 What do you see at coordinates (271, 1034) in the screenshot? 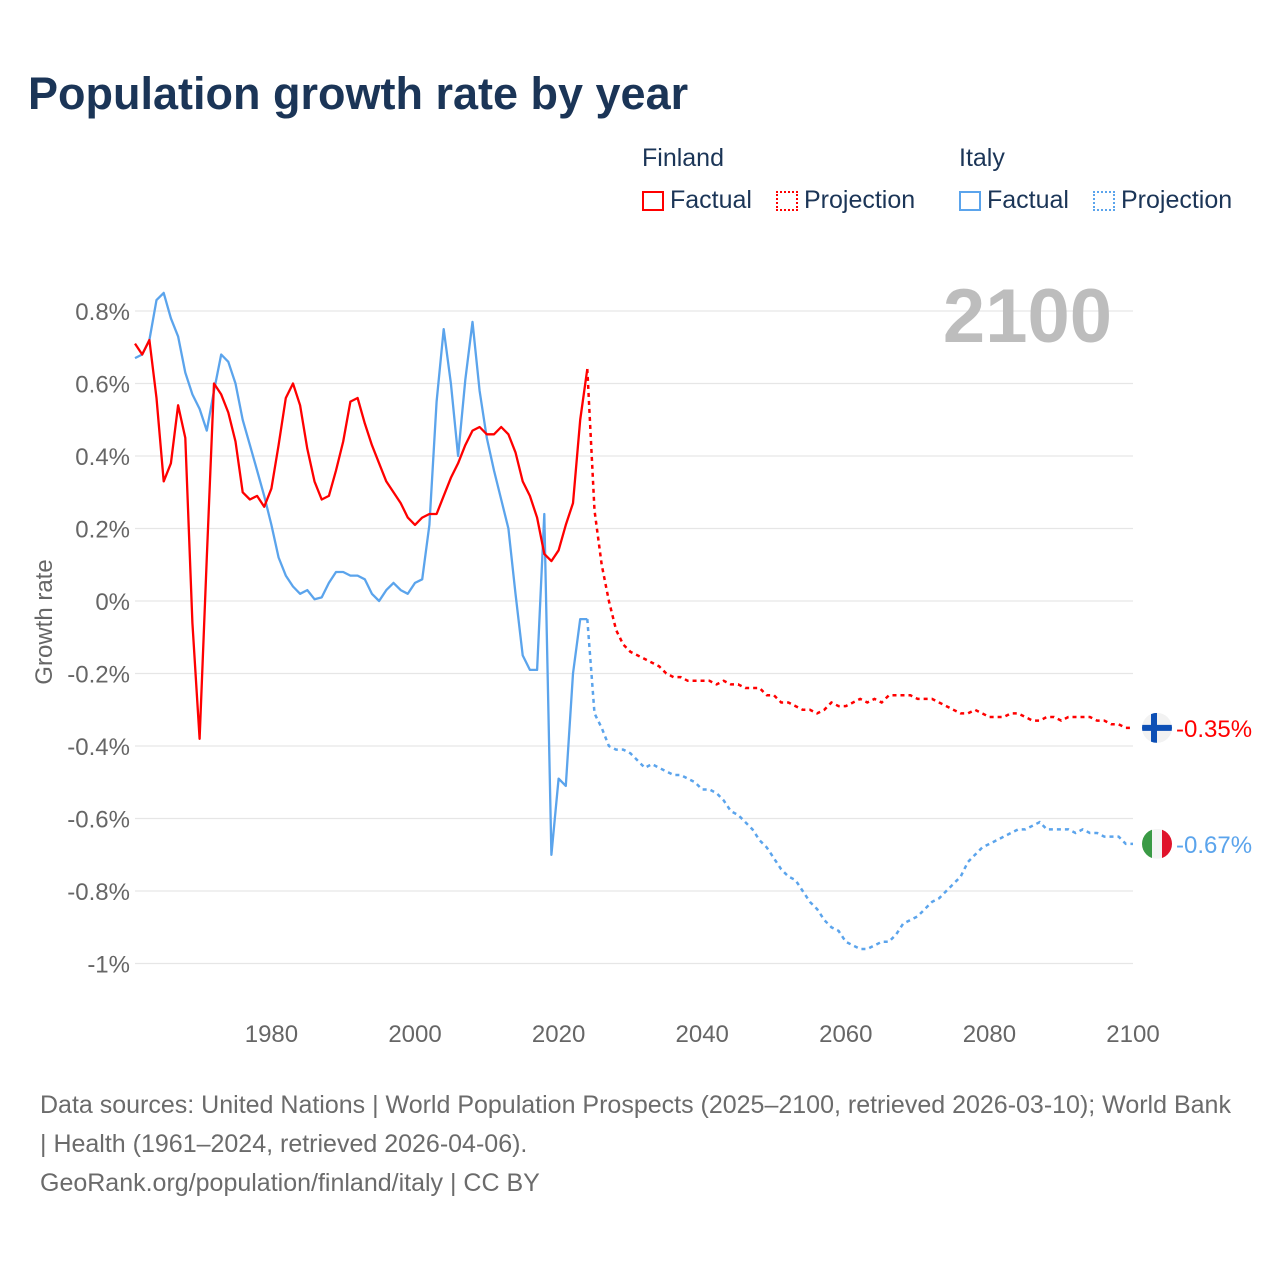
I see `x-tick-label: 1980` at bounding box center [271, 1034].